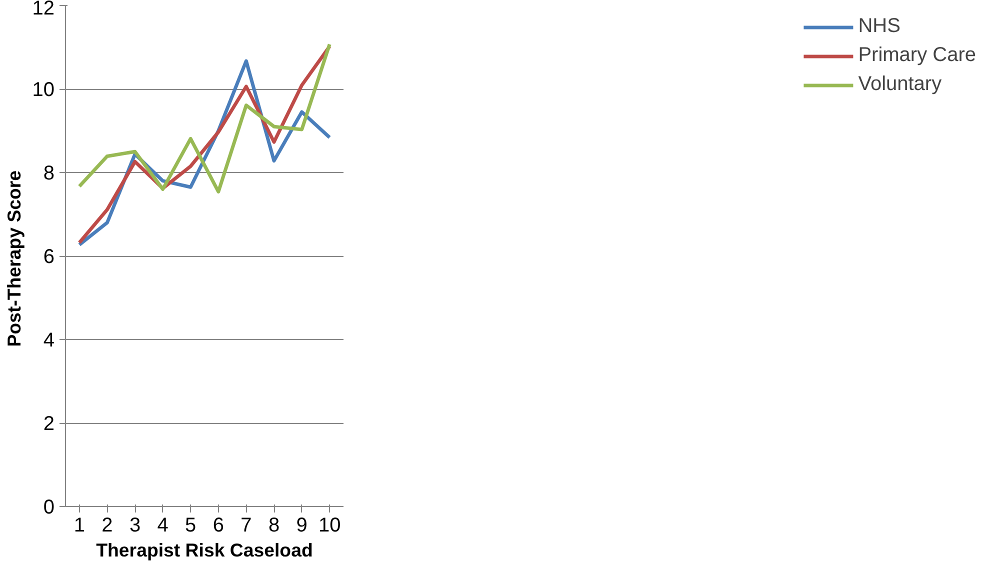 Image resolution: width=986 pixels, height=563 pixels. What do you see at coordinates (13, 258) in the screenshot?
I see `y-axis-title: Post-Therapy Score` at bounding box center [13, 258].